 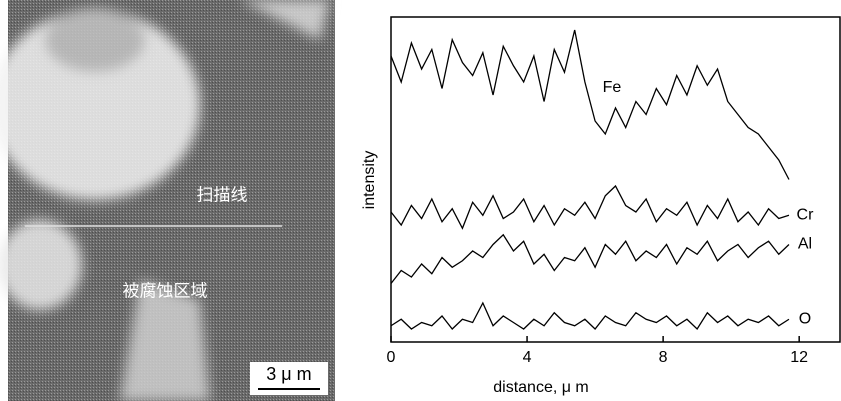 I want to click on annotation: 扫描线, so click(x=222, y=194).